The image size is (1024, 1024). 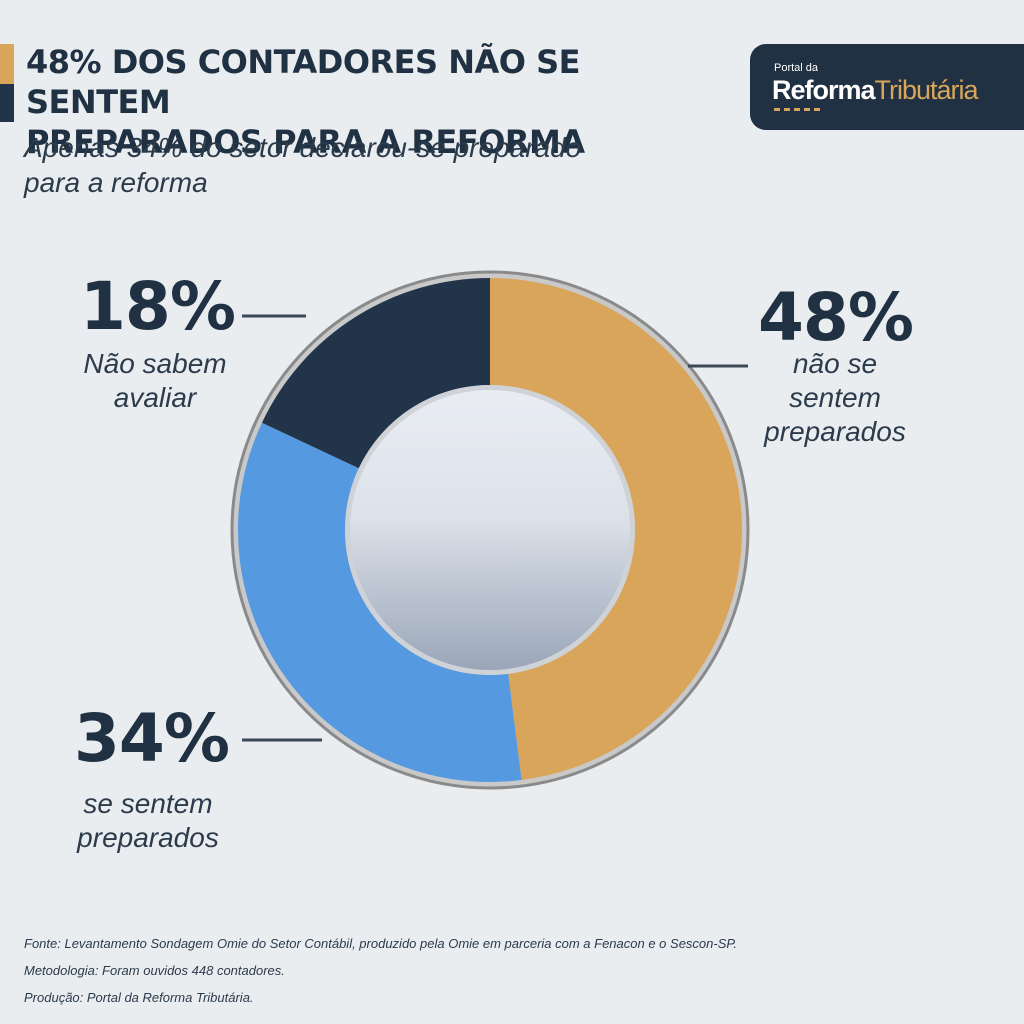 I want to click on slice-label-desc-48: não se sentem preparados, so click(x=835, y=398).